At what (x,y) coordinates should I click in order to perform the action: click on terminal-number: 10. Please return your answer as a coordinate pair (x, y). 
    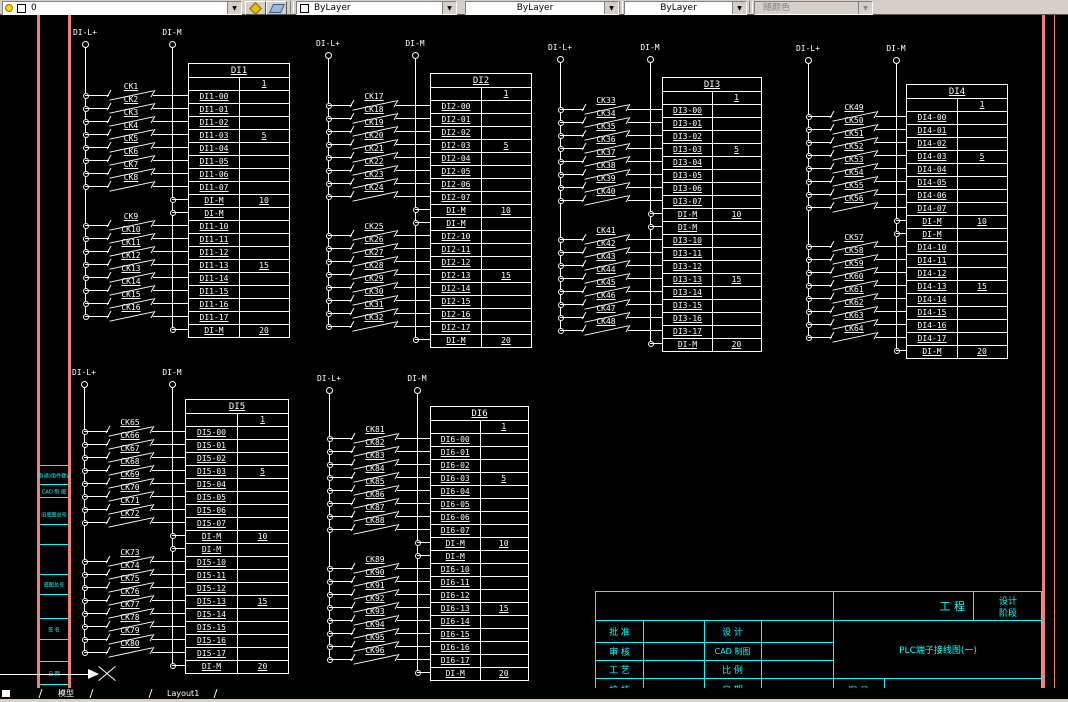
    Looking at the image, I should click on (506, 210).